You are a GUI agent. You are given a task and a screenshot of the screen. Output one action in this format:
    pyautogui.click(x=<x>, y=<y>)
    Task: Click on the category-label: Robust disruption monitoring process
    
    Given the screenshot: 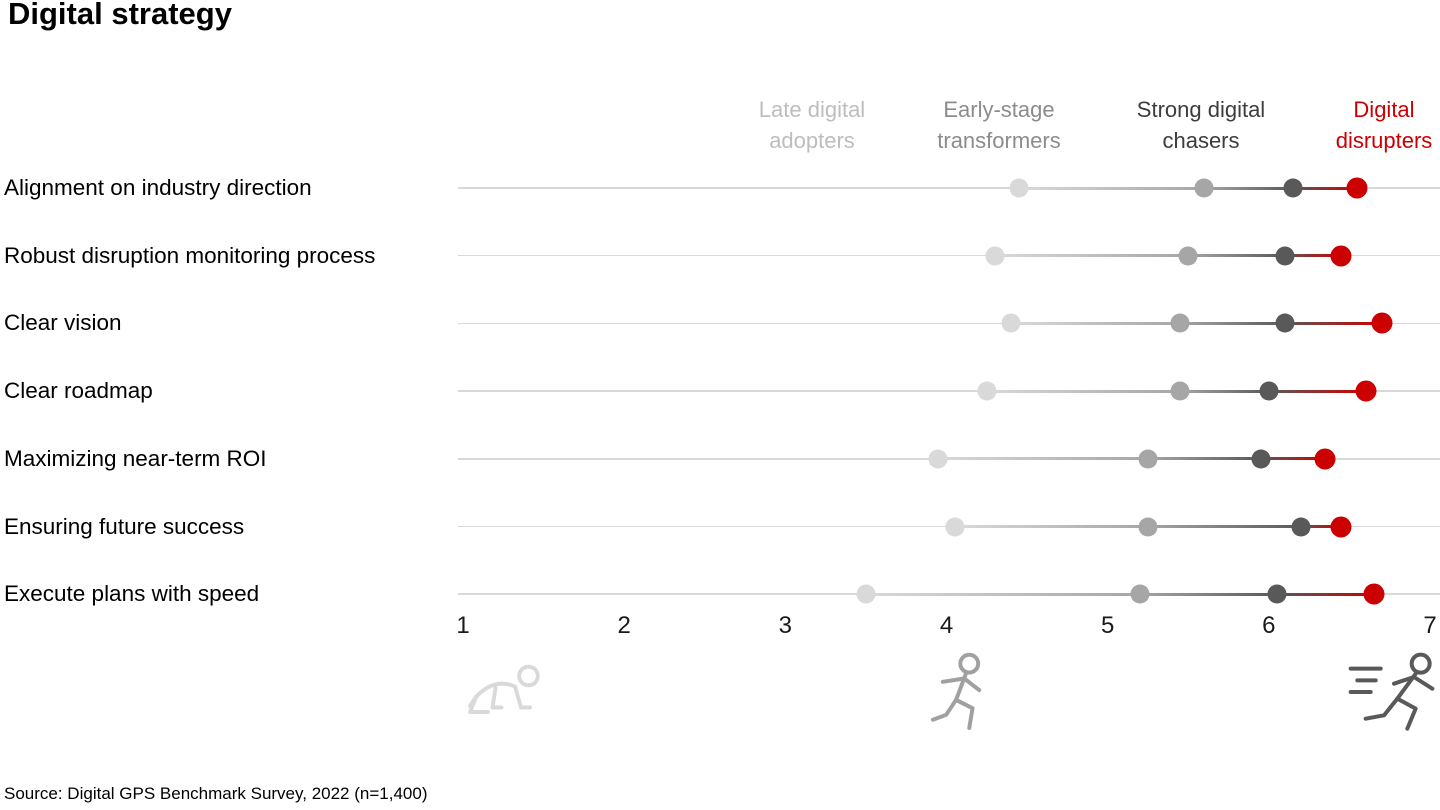 What is the action you would take?
    pyautogui.click(x=190, y=255)
    